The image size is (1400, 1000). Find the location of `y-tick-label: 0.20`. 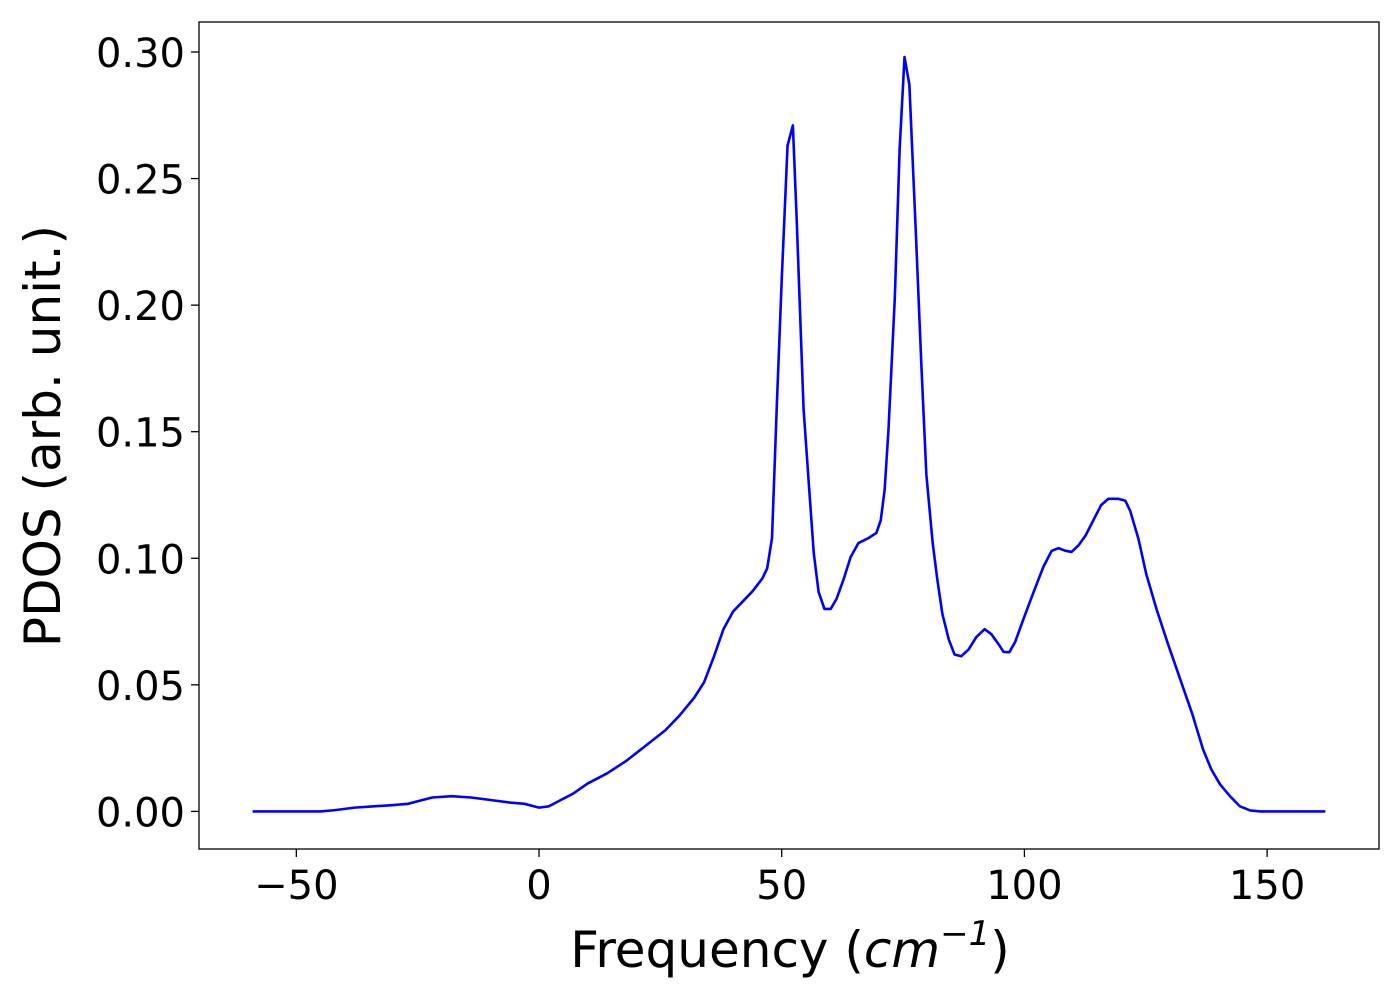

y-tick-label: 0.20 is located at coordinates (140, 307).